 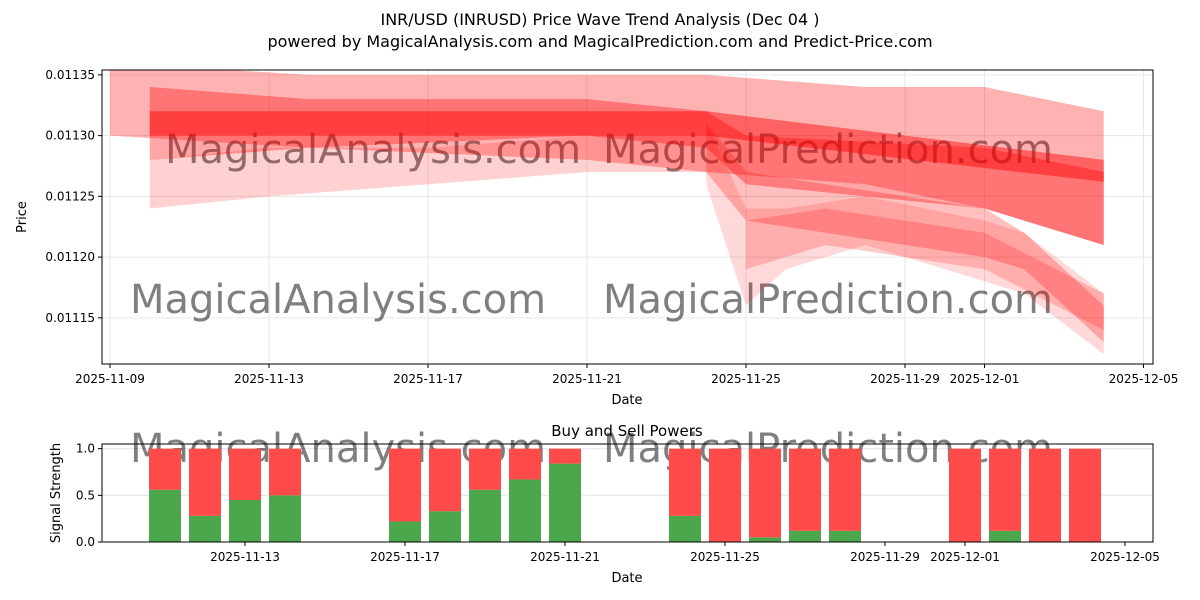 I want to click on y-axis-label: Price, so click(x=22, y=217).